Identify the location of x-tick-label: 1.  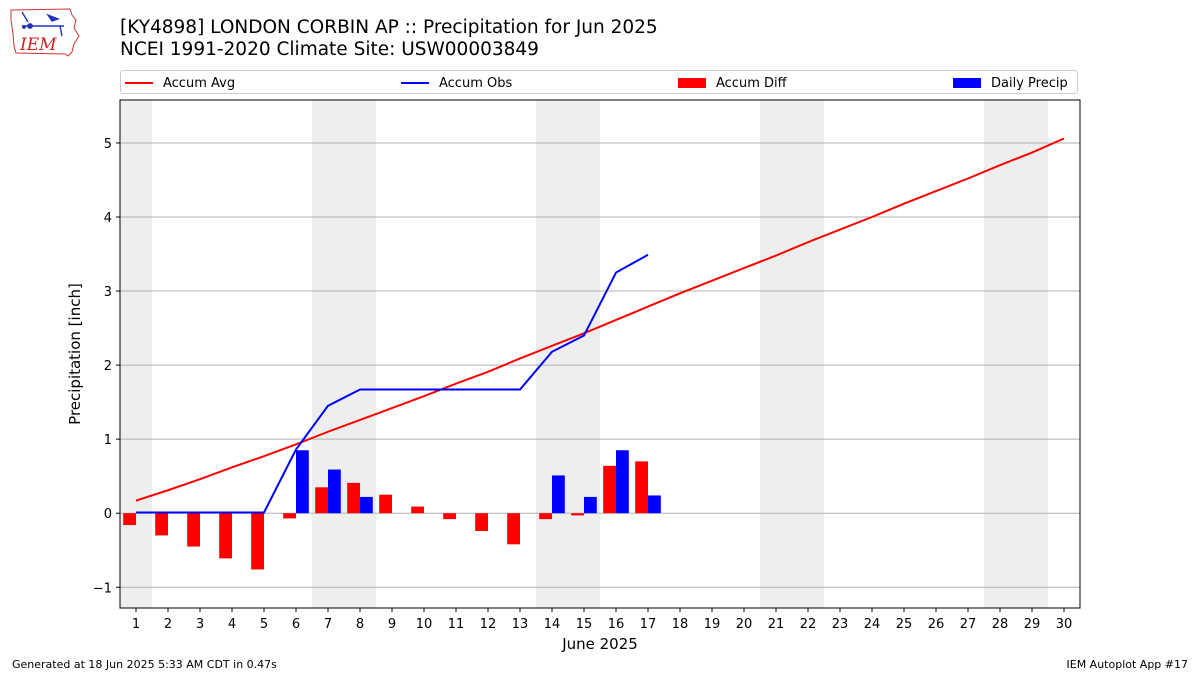
(136, 624).